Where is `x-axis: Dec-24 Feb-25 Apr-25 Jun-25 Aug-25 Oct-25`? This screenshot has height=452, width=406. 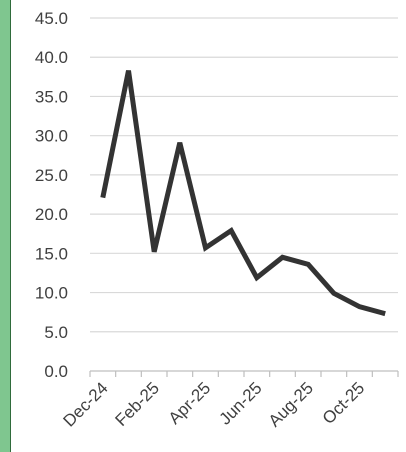
x-axis: Dec-24 Feb-25 Apr-25 Jun-25 Aug-25 Oct-25 is located at coordinates (229, 400).